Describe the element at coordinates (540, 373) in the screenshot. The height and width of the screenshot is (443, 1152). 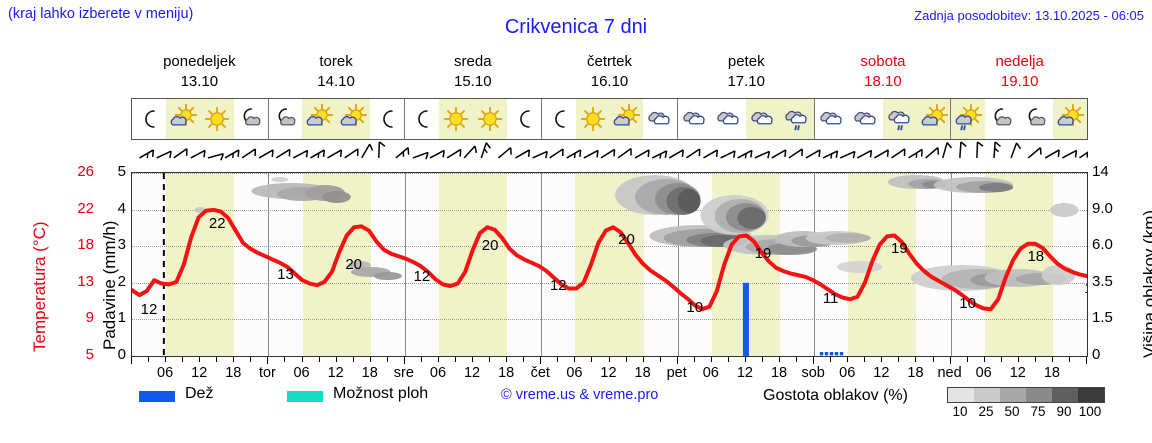
I see `time-axis-label: čet` at that location.